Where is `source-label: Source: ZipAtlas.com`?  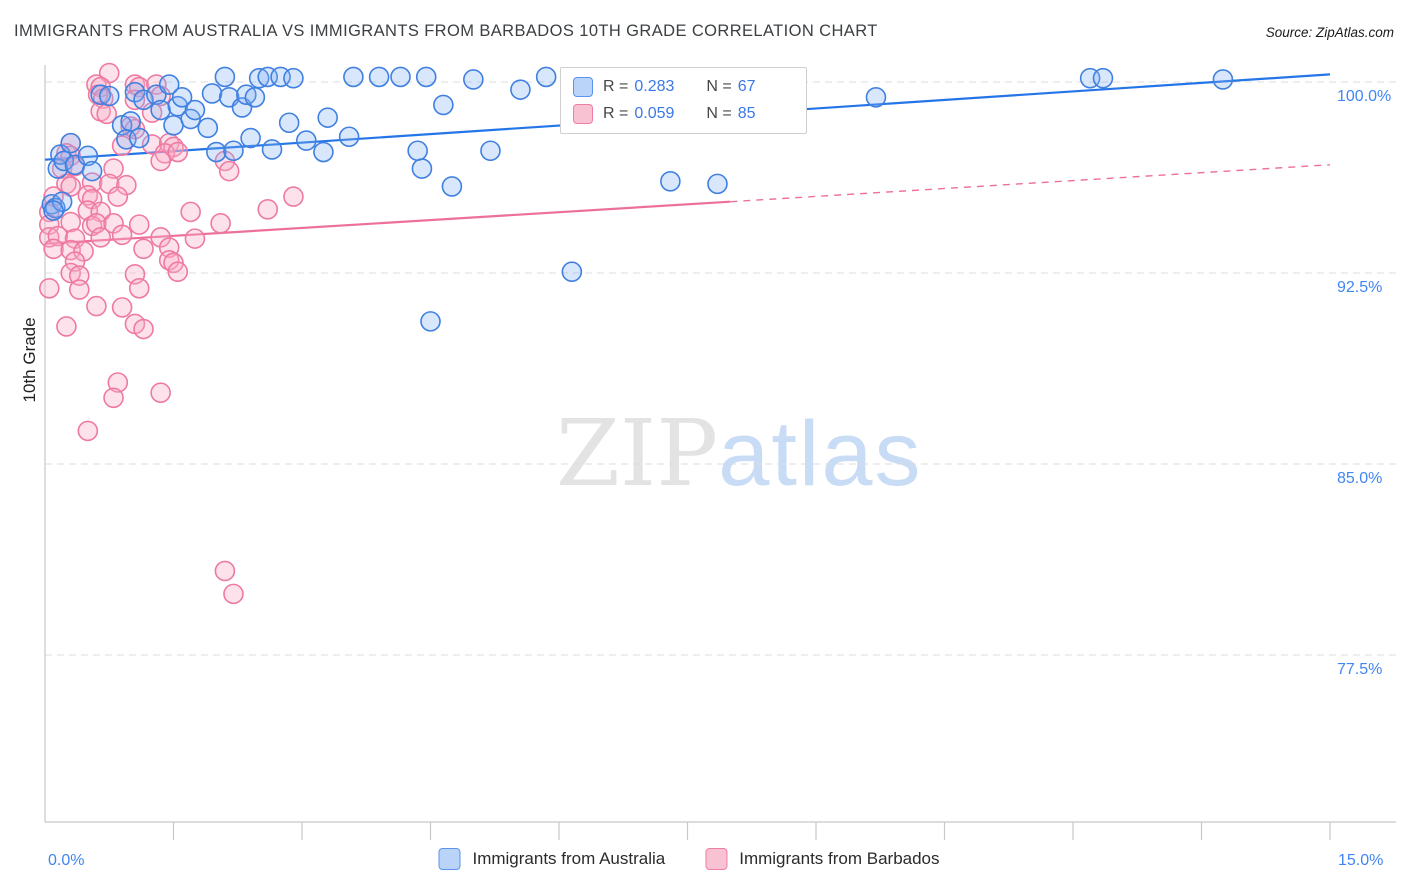
source-label: Source: ZipAtlas.com is located at coordinates (1329, 32).